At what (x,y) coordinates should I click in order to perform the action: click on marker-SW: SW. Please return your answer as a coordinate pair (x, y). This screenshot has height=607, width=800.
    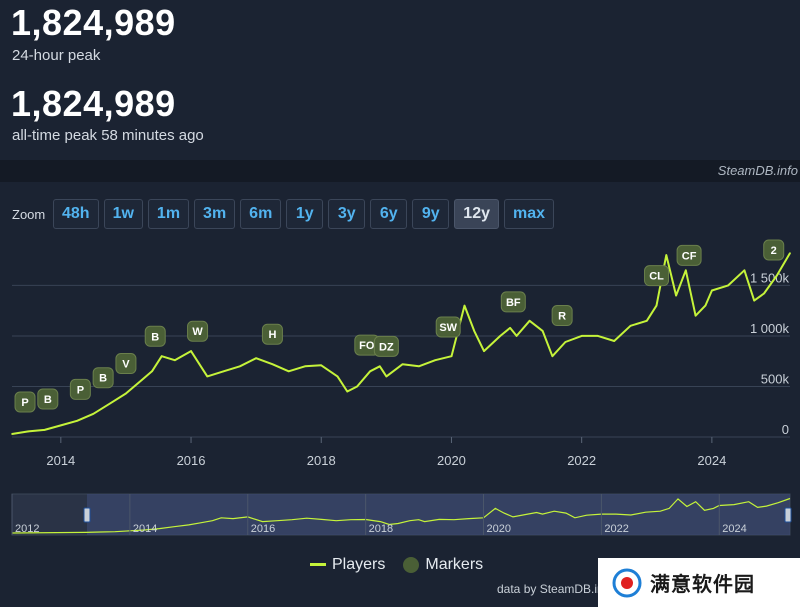
    Looking at the image, I should click on (448, 327).